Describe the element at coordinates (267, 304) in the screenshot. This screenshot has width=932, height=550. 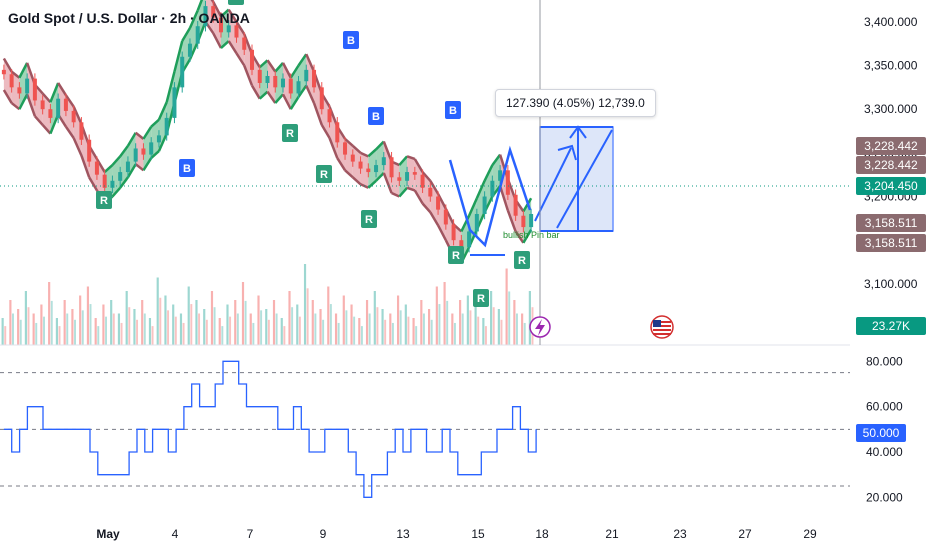
I see `volume-histogram` at that location.